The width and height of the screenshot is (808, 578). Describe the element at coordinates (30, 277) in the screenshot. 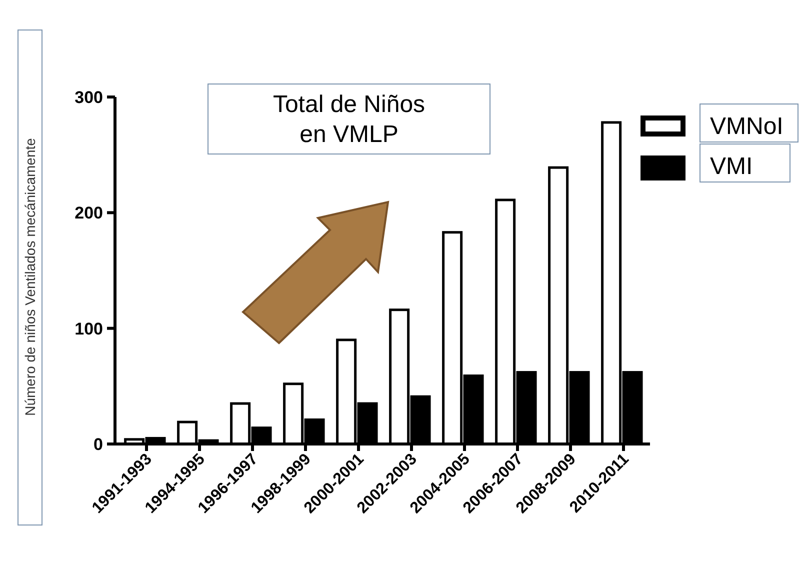

I see `y-axis-title: Número de niños Ventilados mecánicamente` at that location.